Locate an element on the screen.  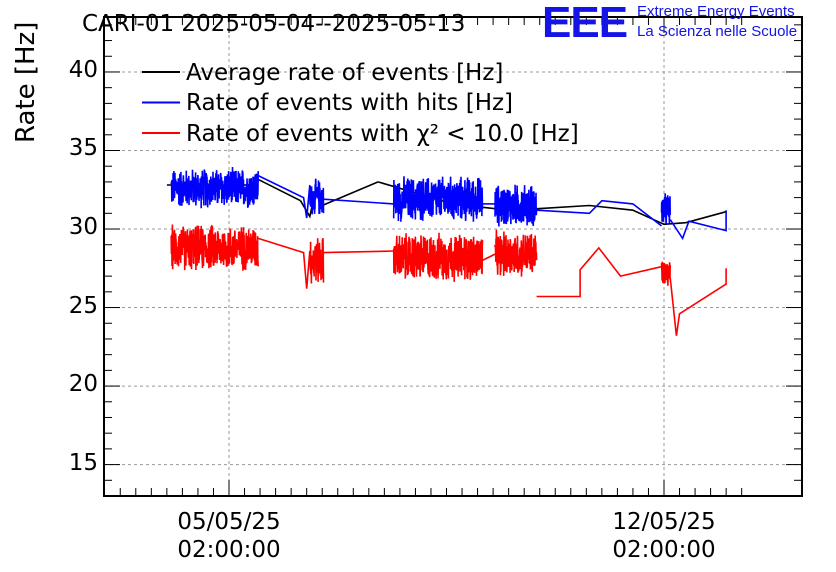
legend-label-hits: Rate of events with hits [Hz] is located at coordinates (350, 103).